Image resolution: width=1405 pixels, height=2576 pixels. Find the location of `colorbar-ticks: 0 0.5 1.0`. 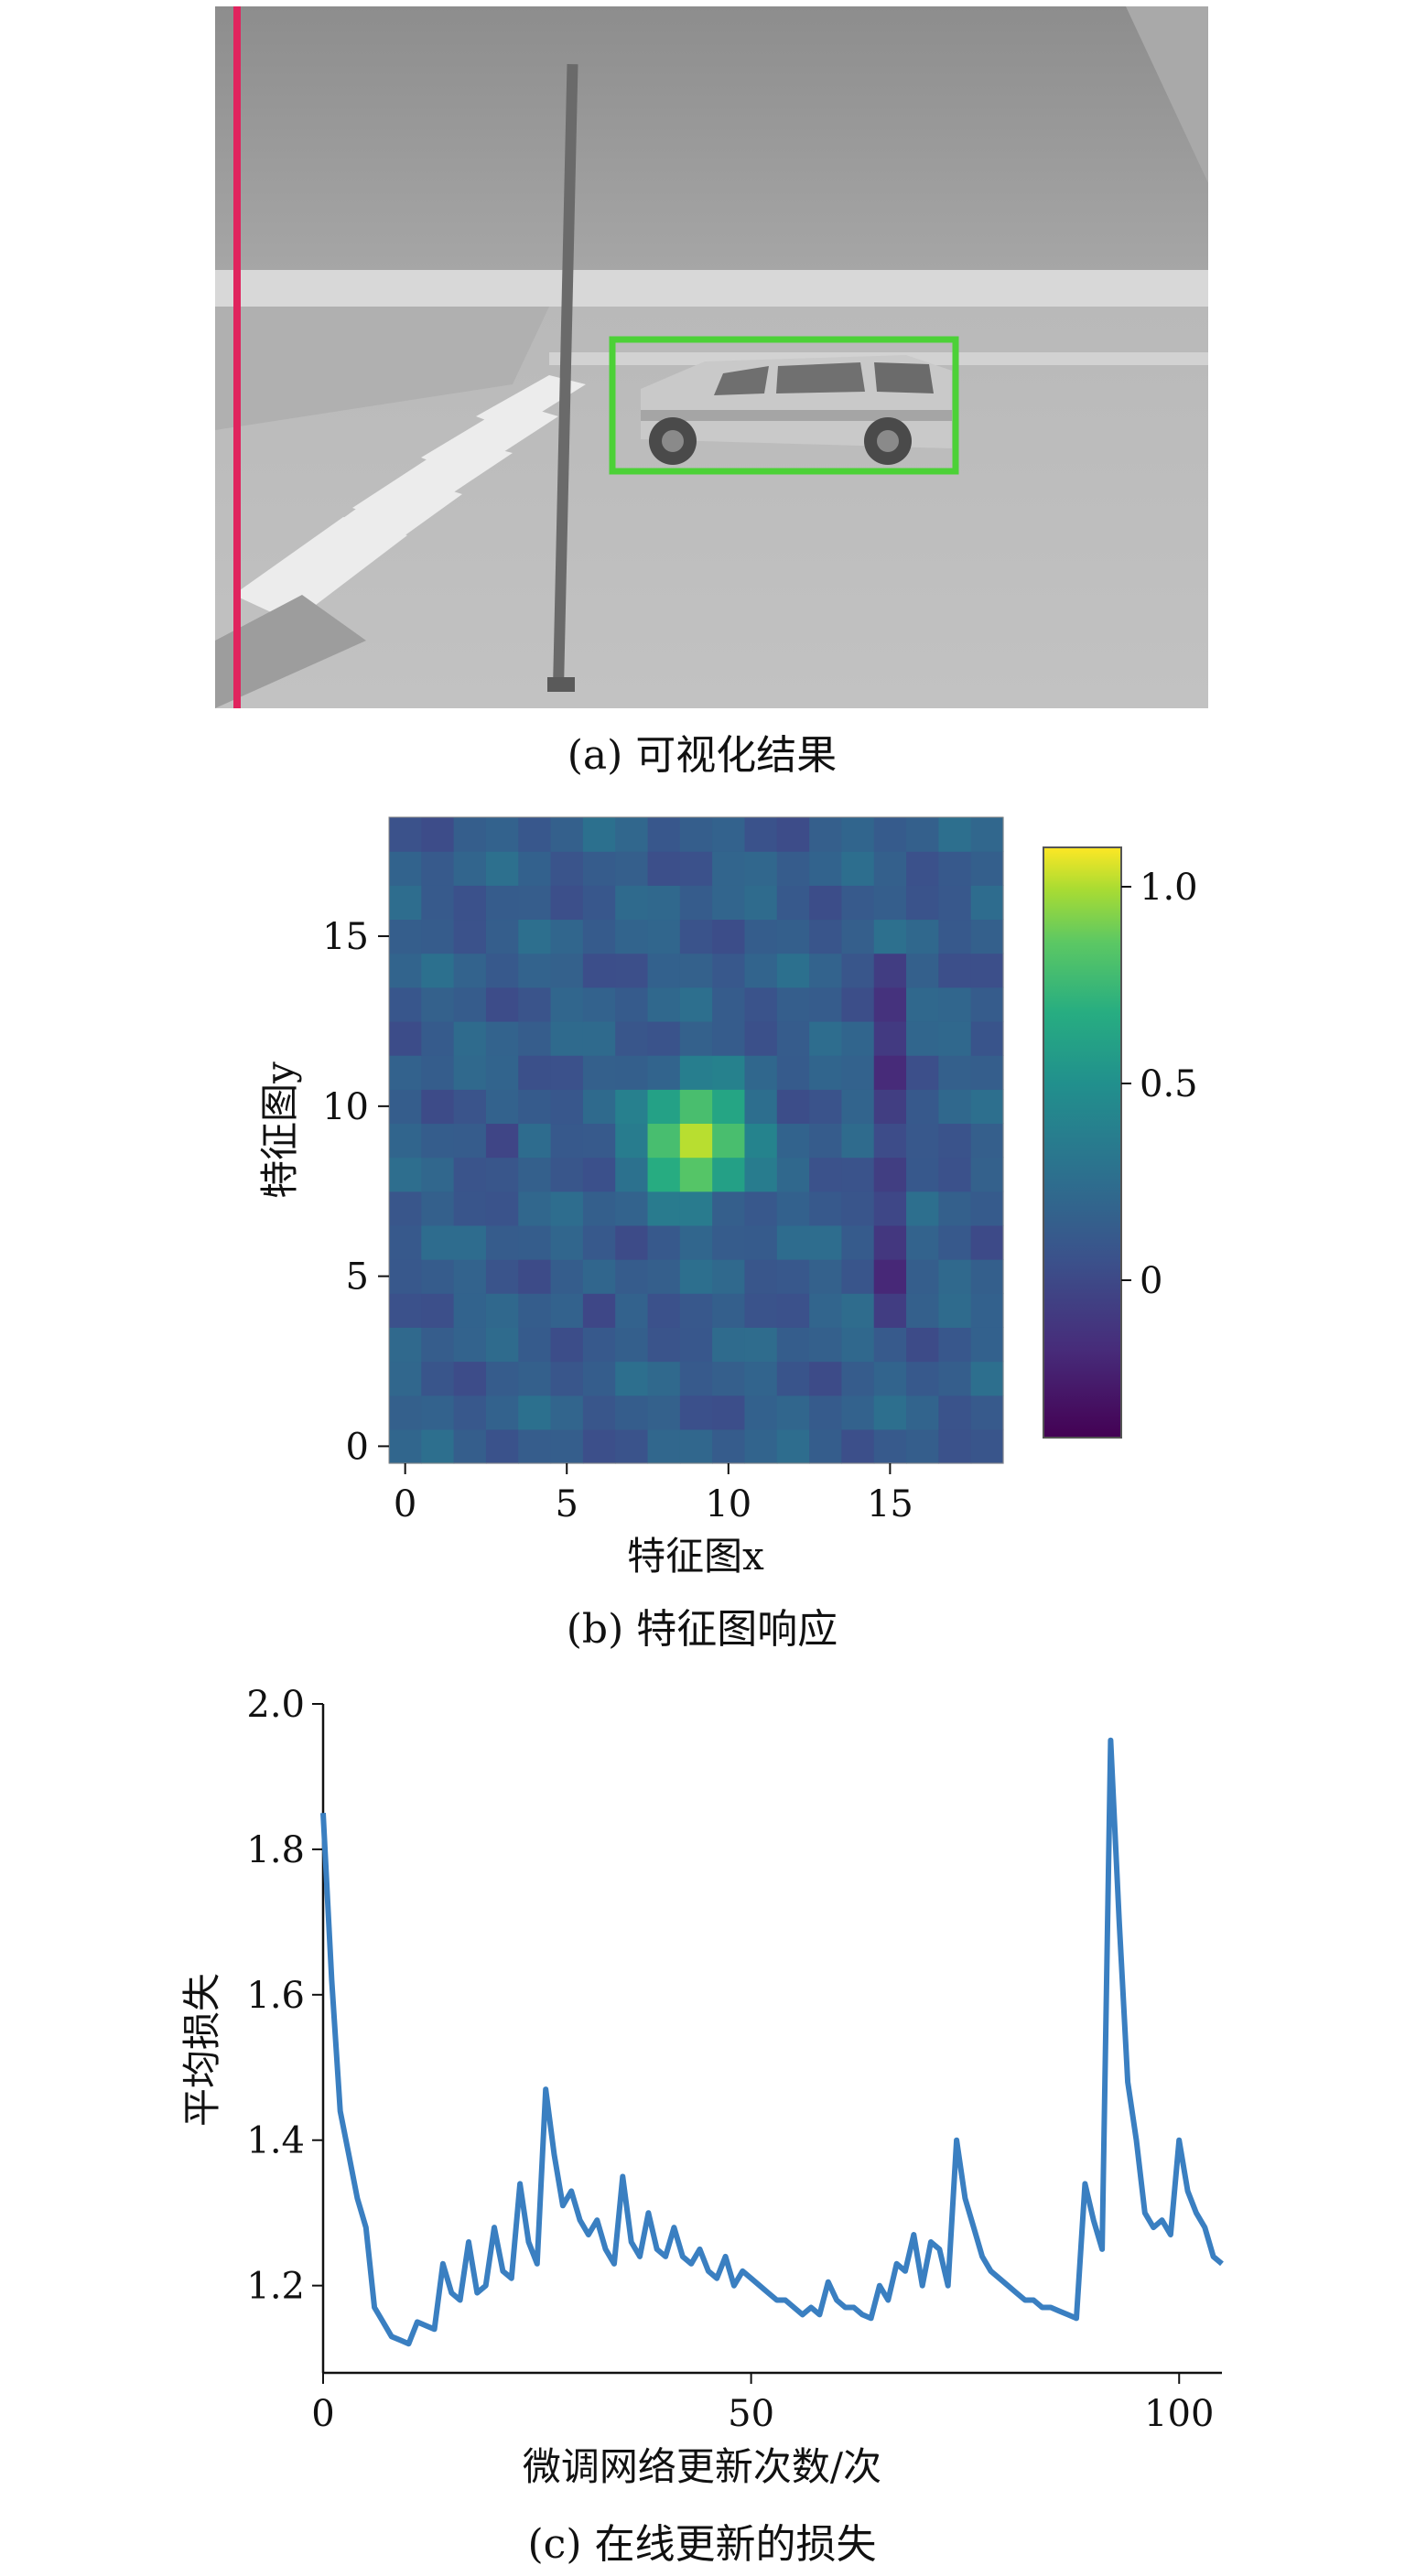

colorbar-ticks: 0 0.5 1.0 is located at coordinates (1159, 1084).